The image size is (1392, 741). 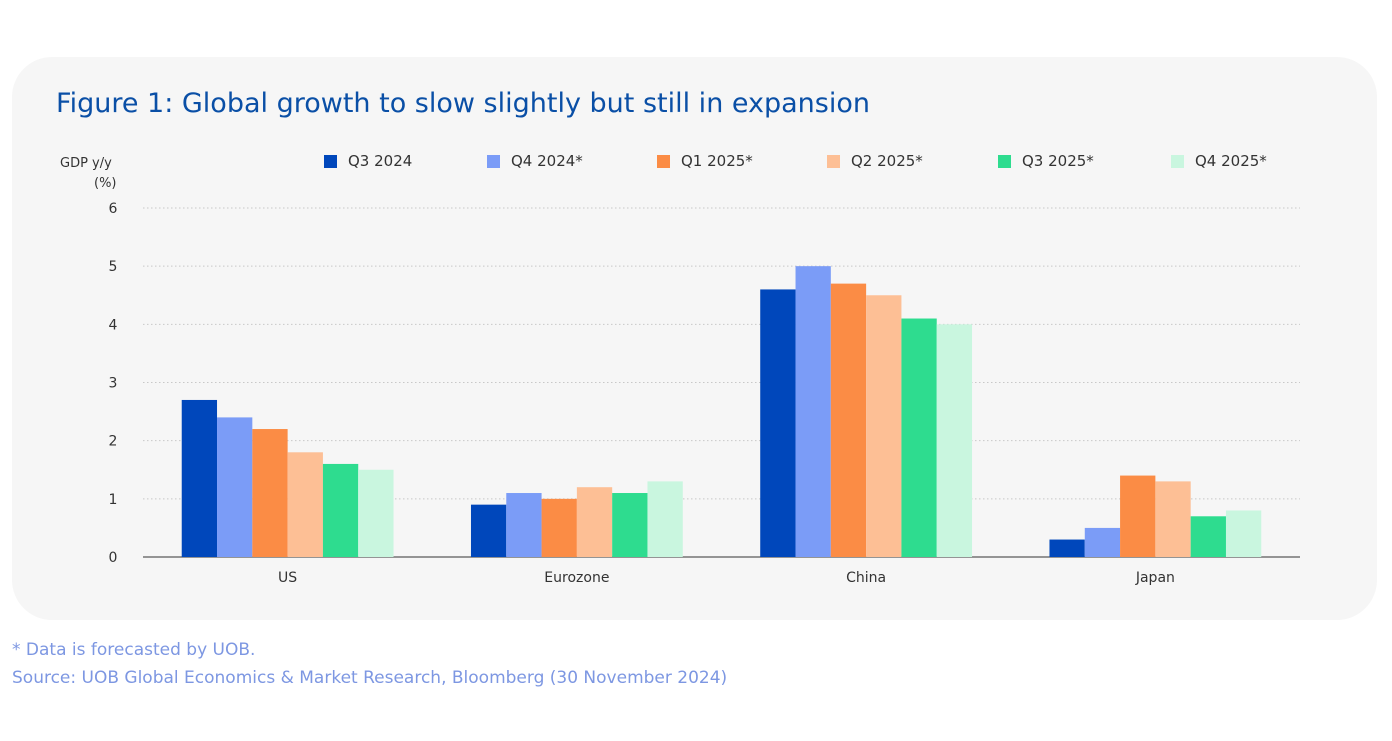 What do you see at coordinates (547, 161) in the screenshot?
I see `legend-label: Q4 2024*` at bounding box center [547, 161].